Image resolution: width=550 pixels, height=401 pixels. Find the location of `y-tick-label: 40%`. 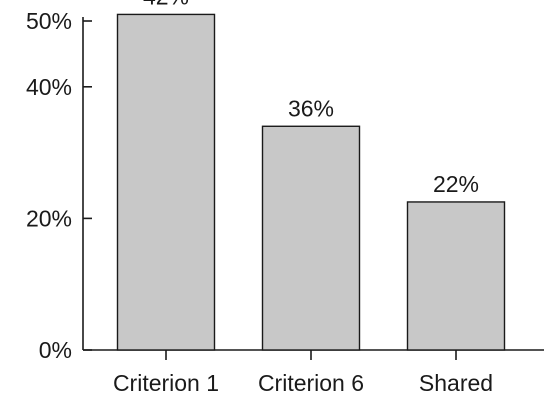

y-tick-label: 40% is located at coordinates (49, 87).